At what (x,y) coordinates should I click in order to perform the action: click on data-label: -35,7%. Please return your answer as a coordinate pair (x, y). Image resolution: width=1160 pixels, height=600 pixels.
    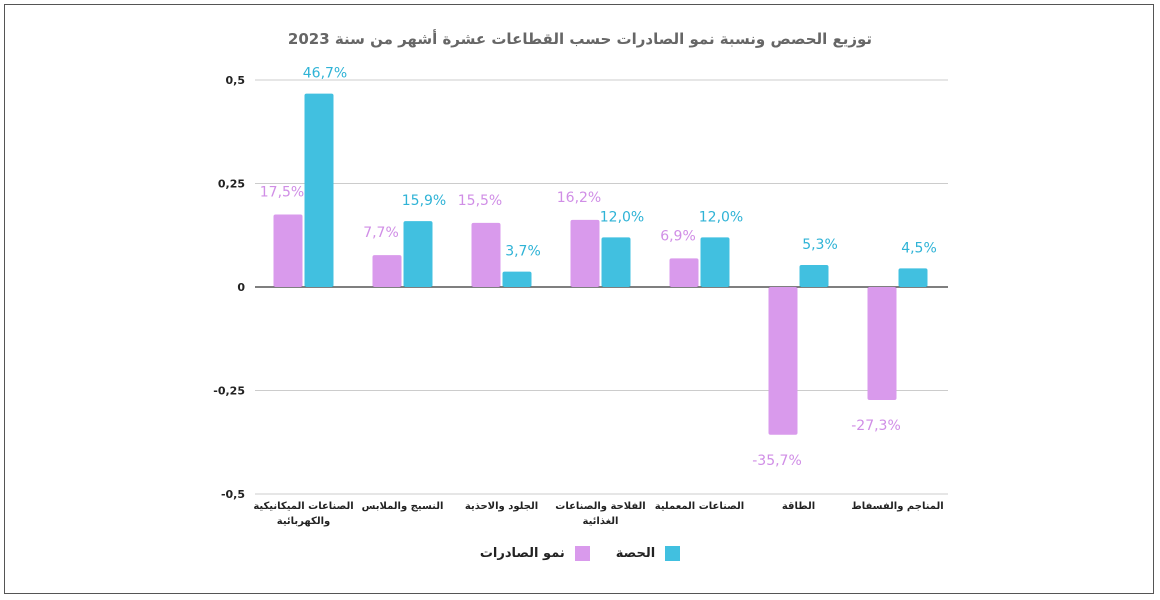
    Looking at the image, I should click on (777, 461).